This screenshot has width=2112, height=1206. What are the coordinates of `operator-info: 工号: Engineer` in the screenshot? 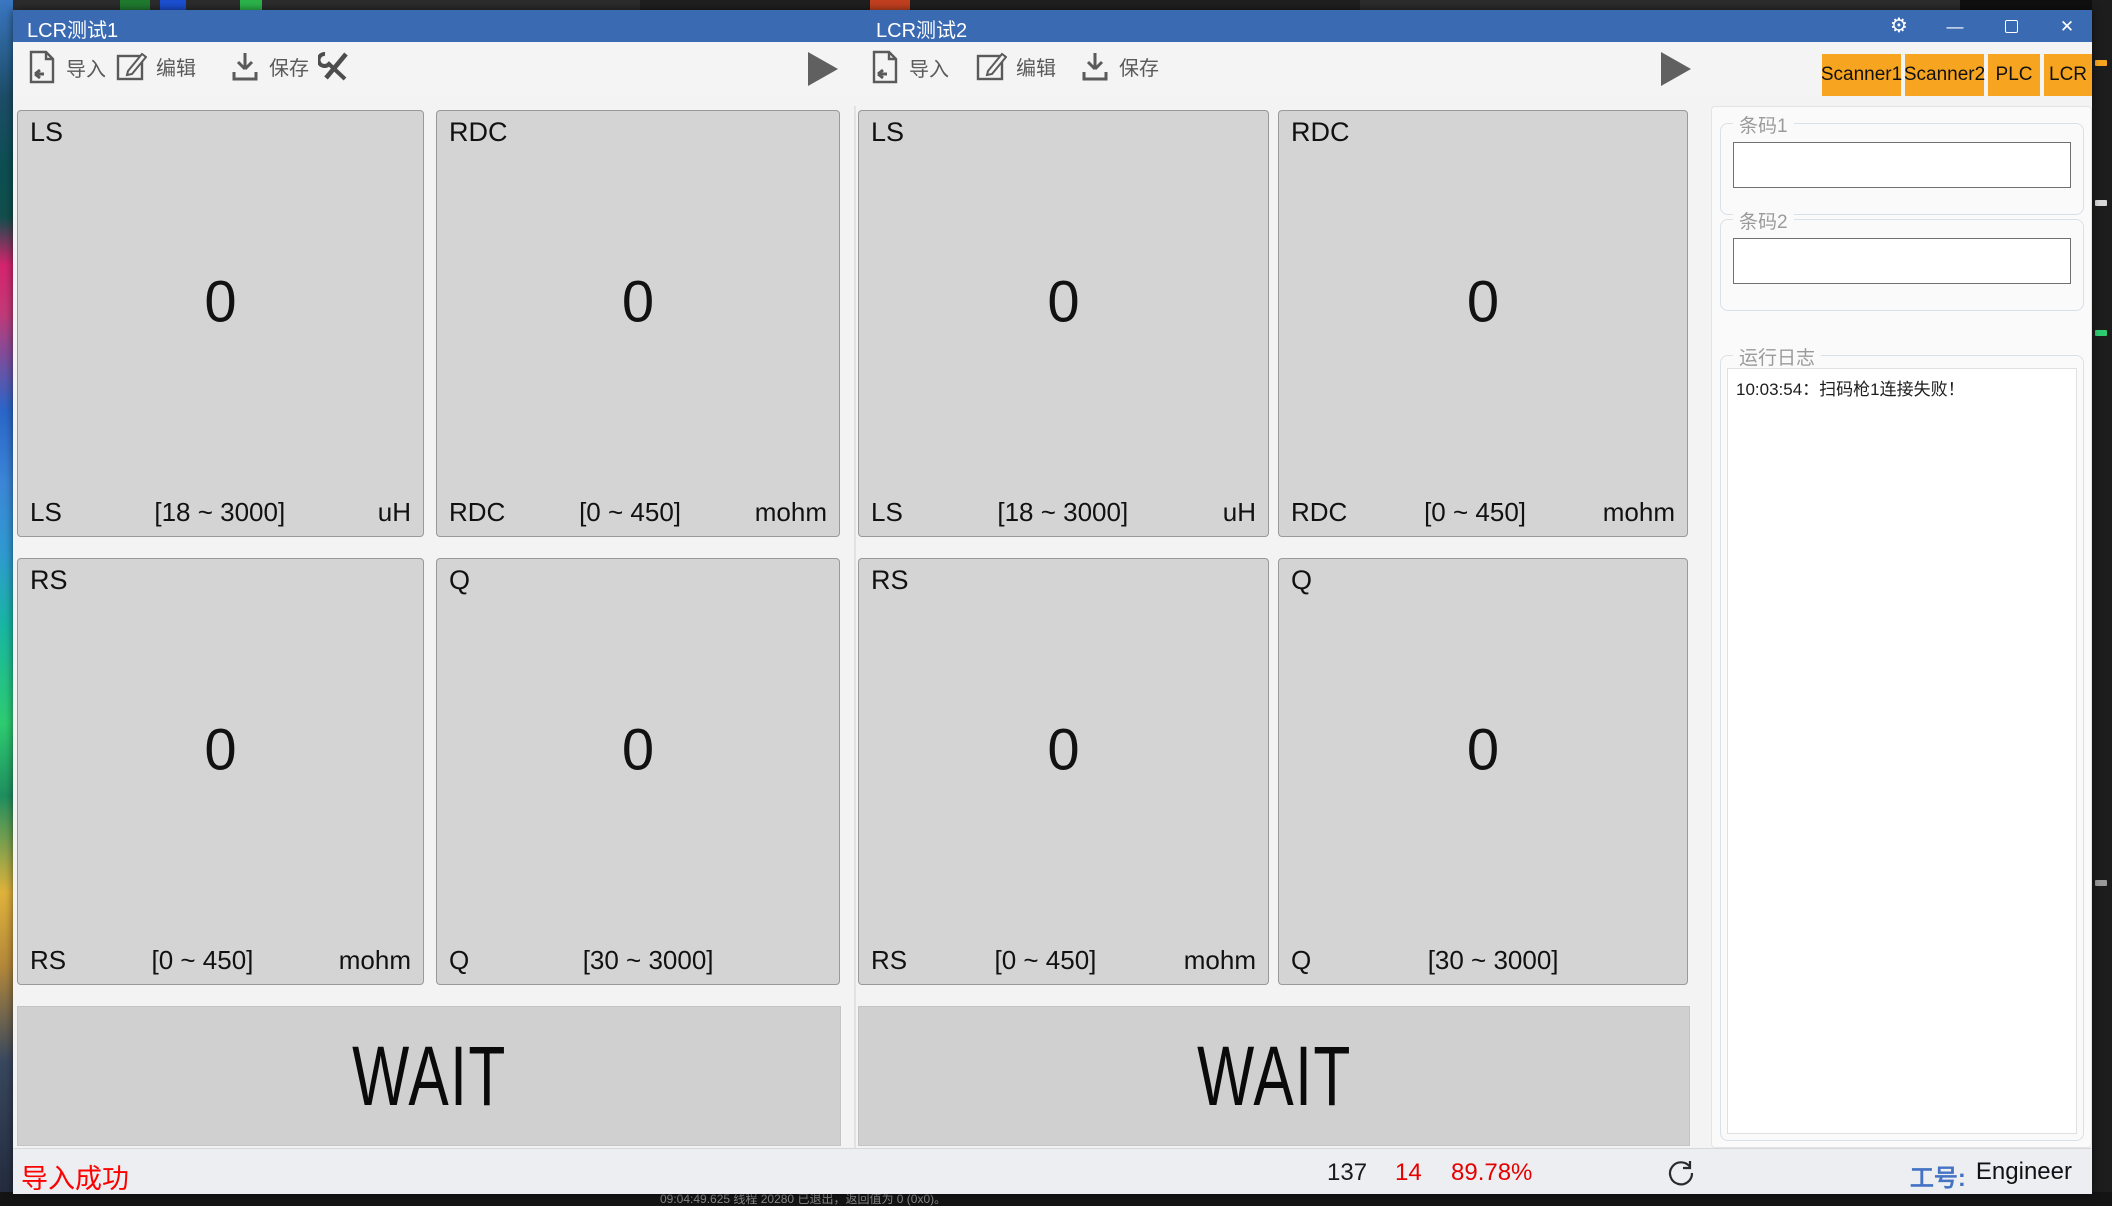 It's located at (1991, 1175).